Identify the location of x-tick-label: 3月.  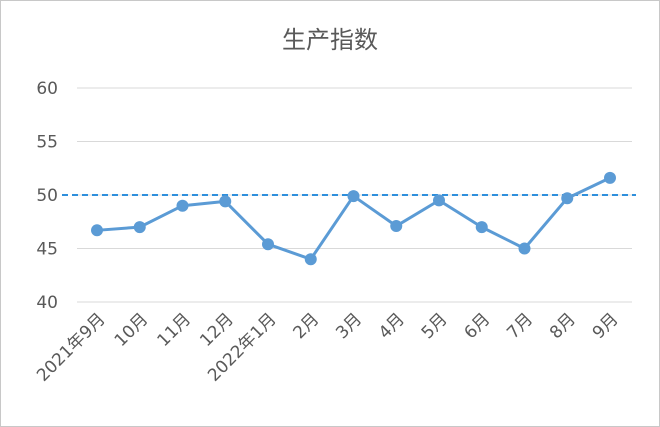
(349, 326).